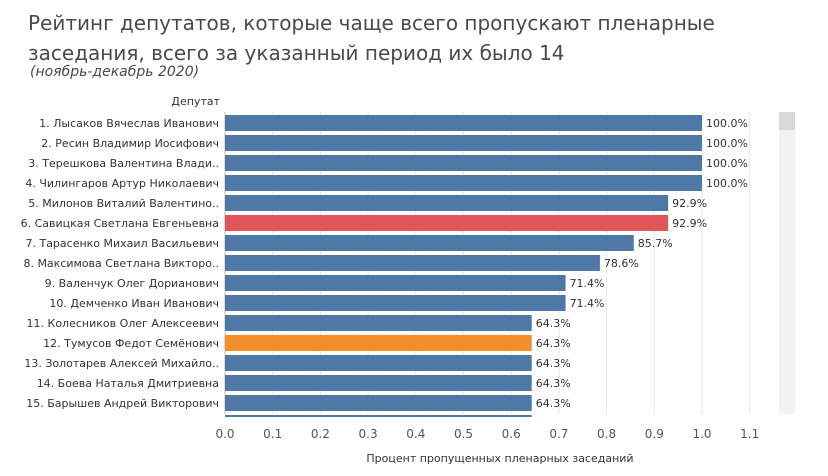  Describe the element at coordinates (787, 263) in the screenshot. I see `vertical-scrollbar` at that location.